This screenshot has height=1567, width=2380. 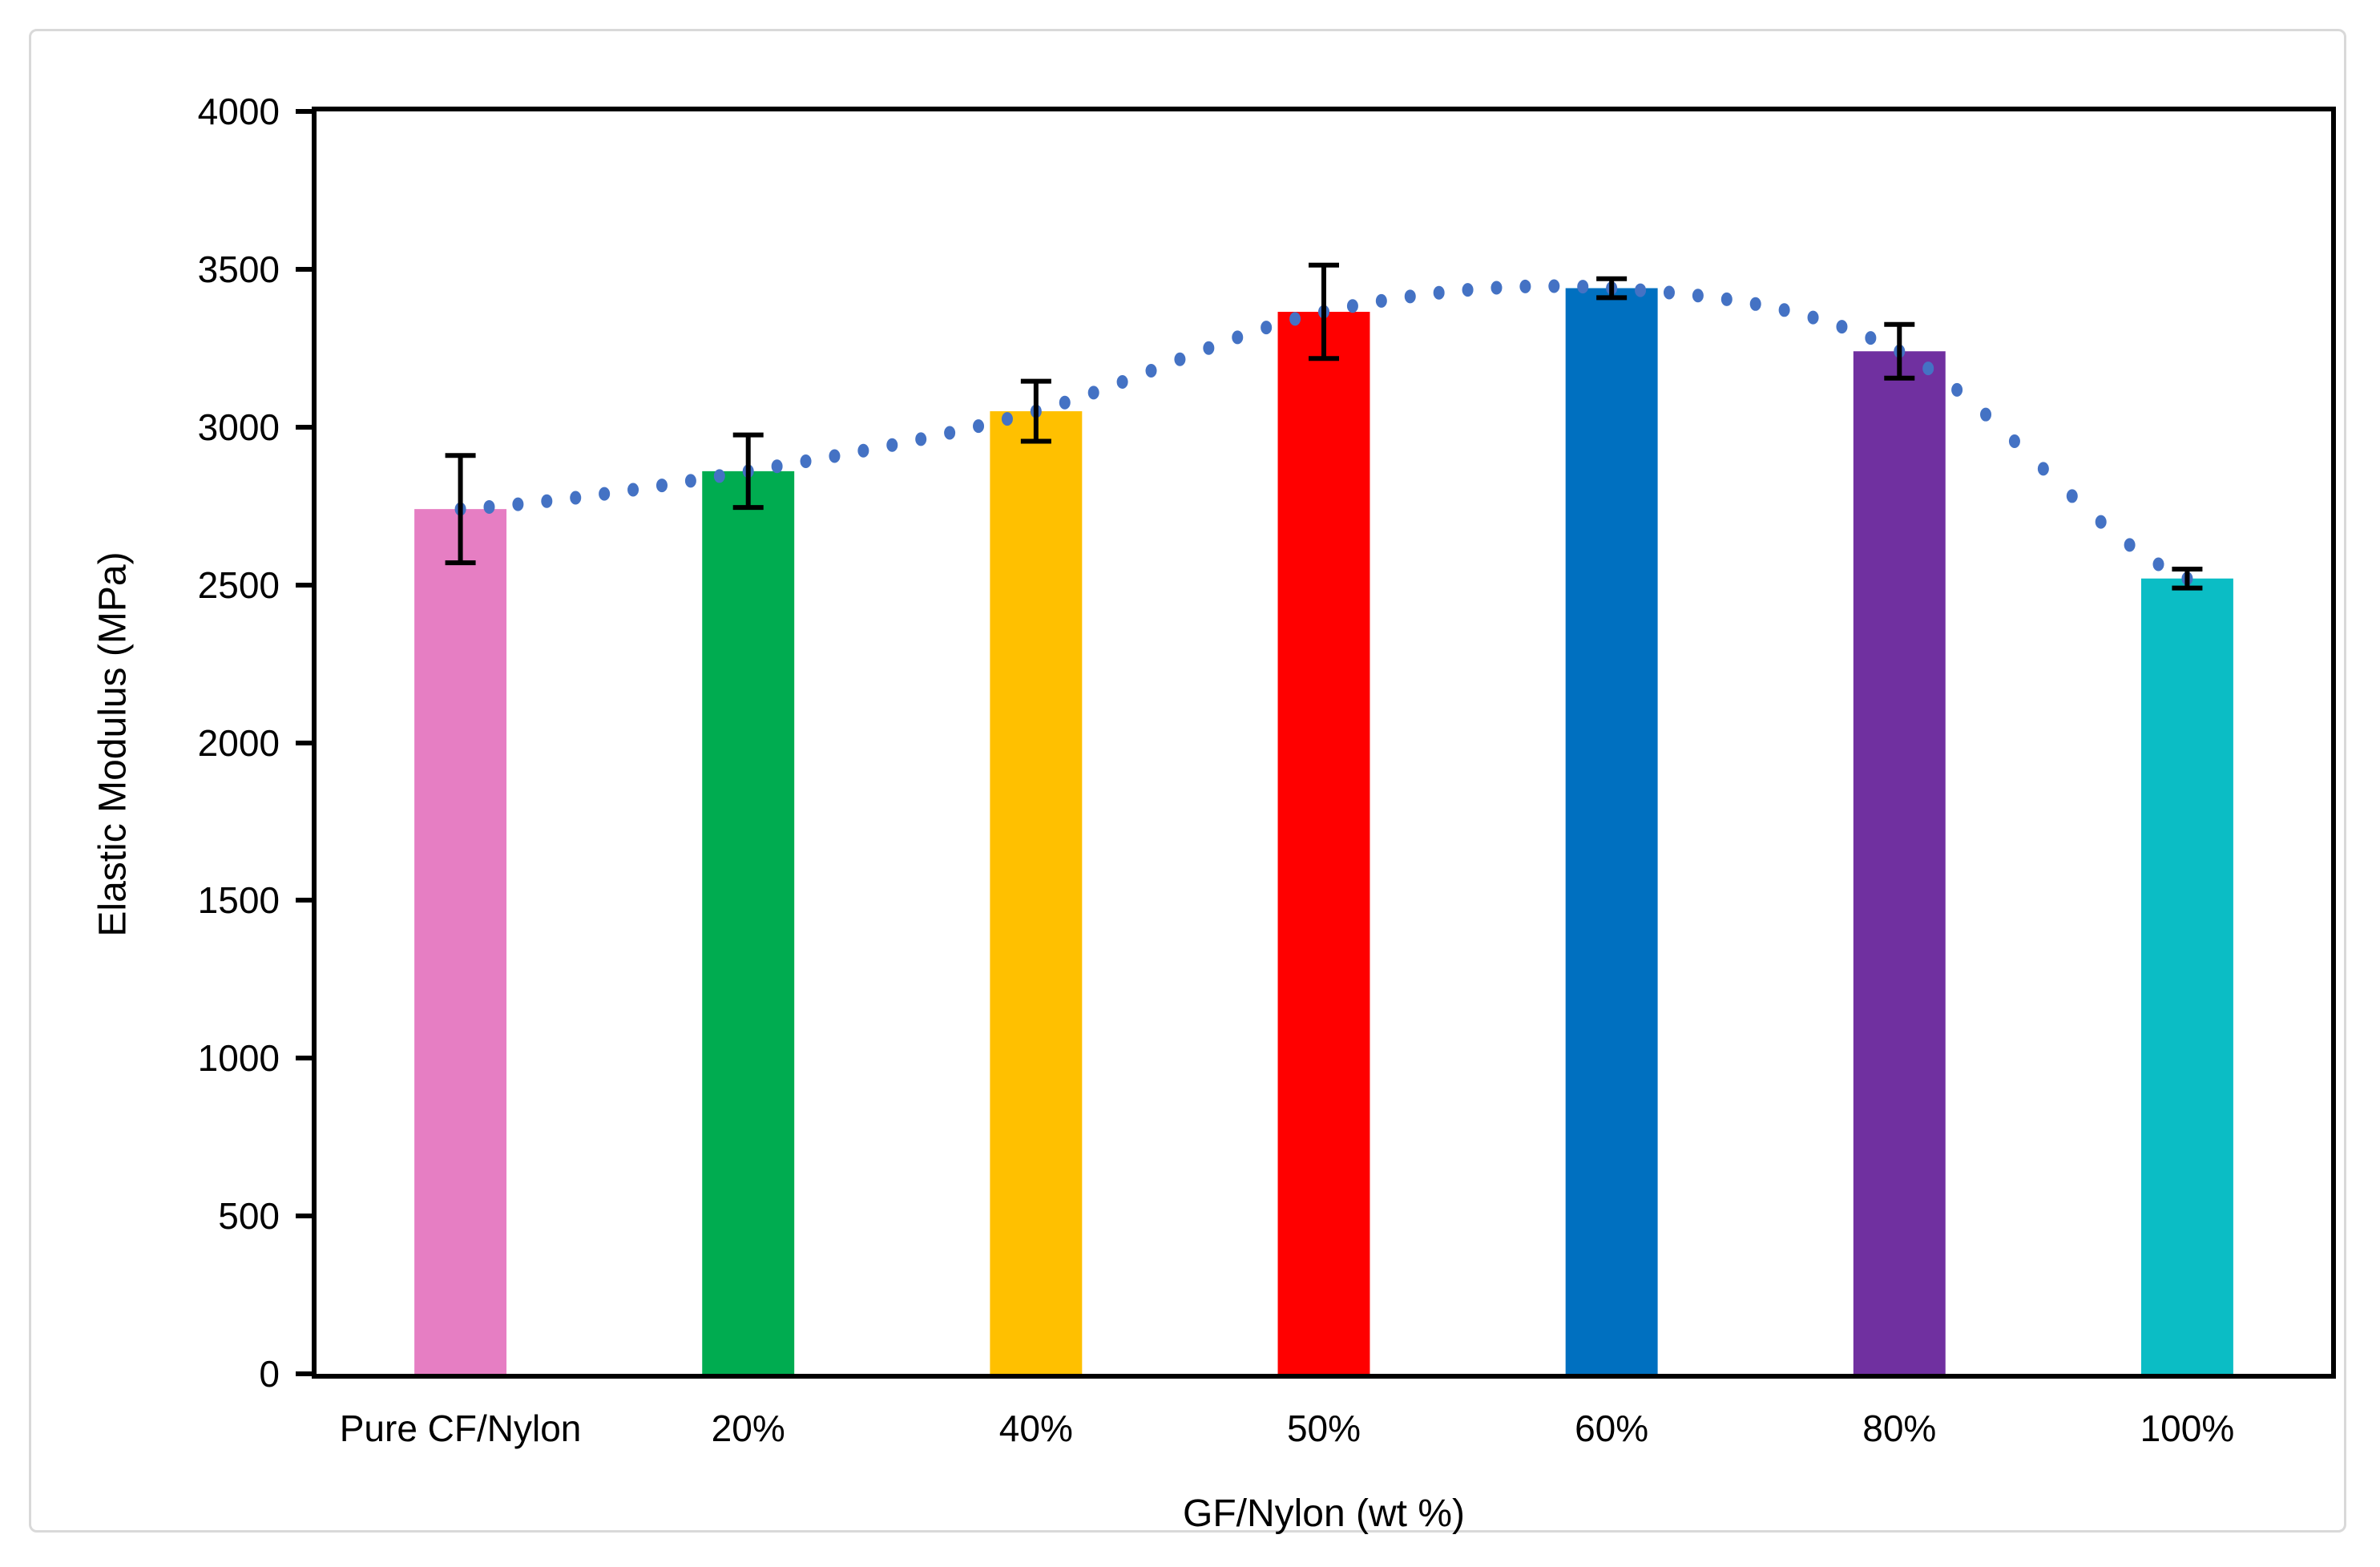 I want to click on y-tick-label: 2000, so click(x=239, y=742).